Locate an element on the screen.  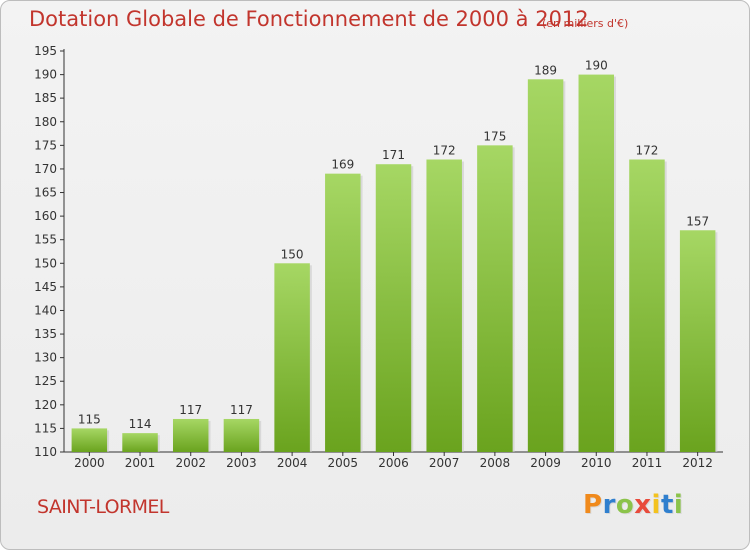
bar-value-label: 190 is located at coordinates (596, 66).